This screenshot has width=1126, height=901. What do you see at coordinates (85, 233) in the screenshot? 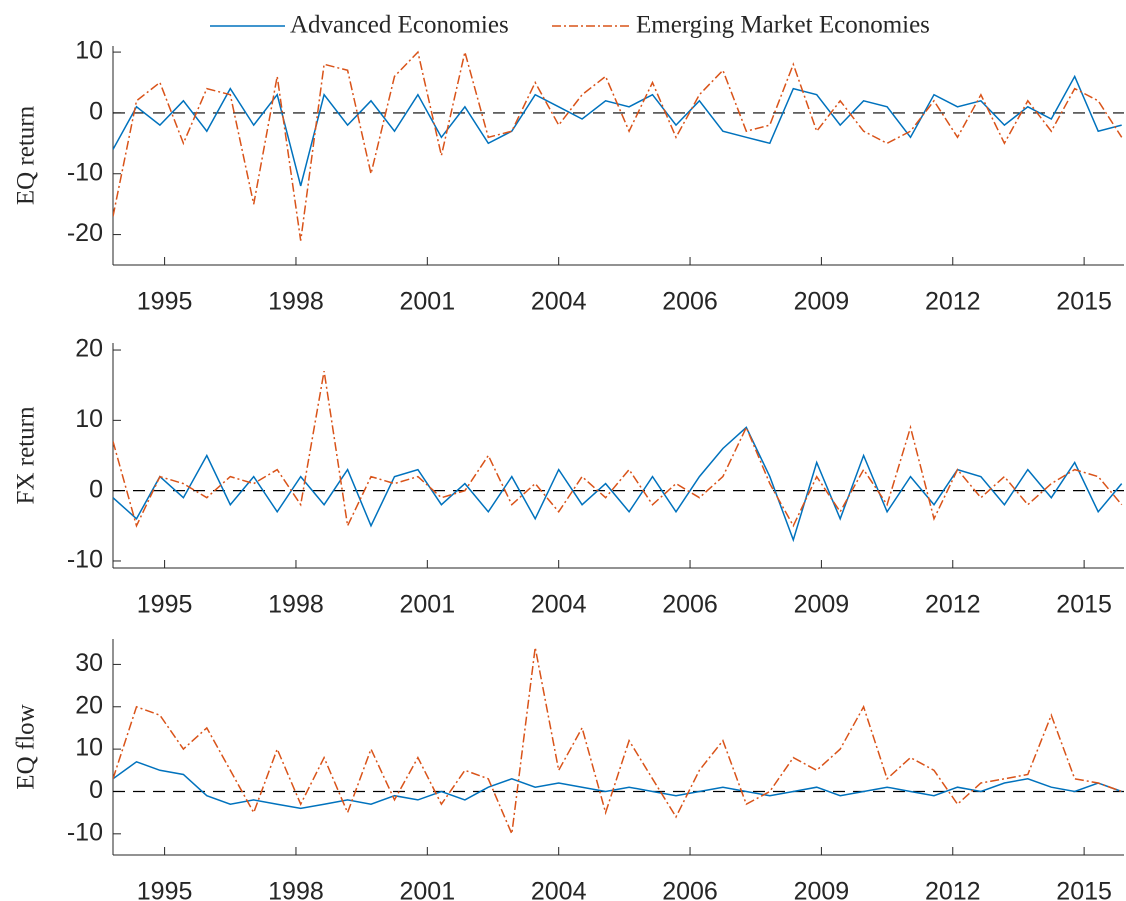
I see `y-tick-label: -20` at bounding box center [85, 233].